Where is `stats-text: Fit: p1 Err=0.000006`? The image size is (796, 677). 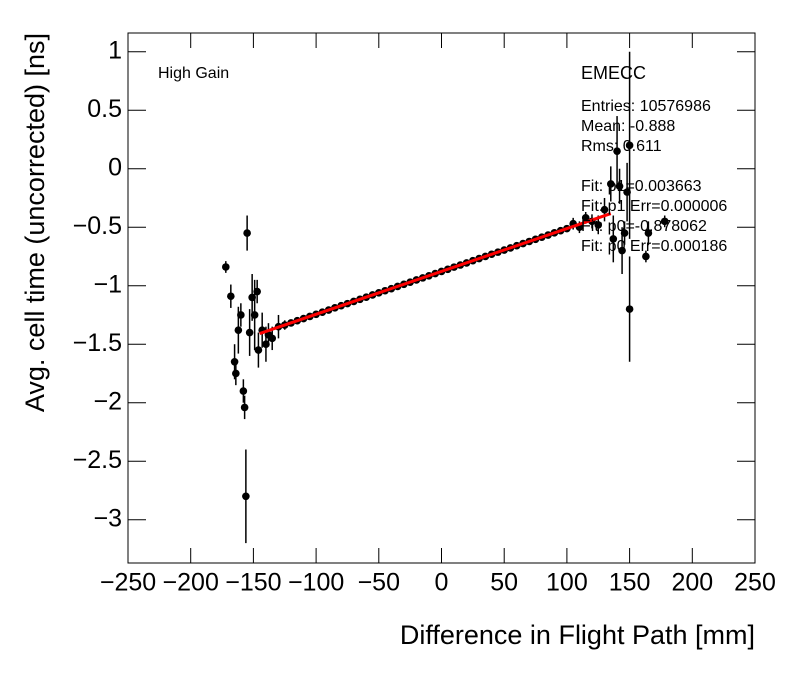 stats-text: Fit: p1 Err=0.000006 is located at coordinates (654, 206).